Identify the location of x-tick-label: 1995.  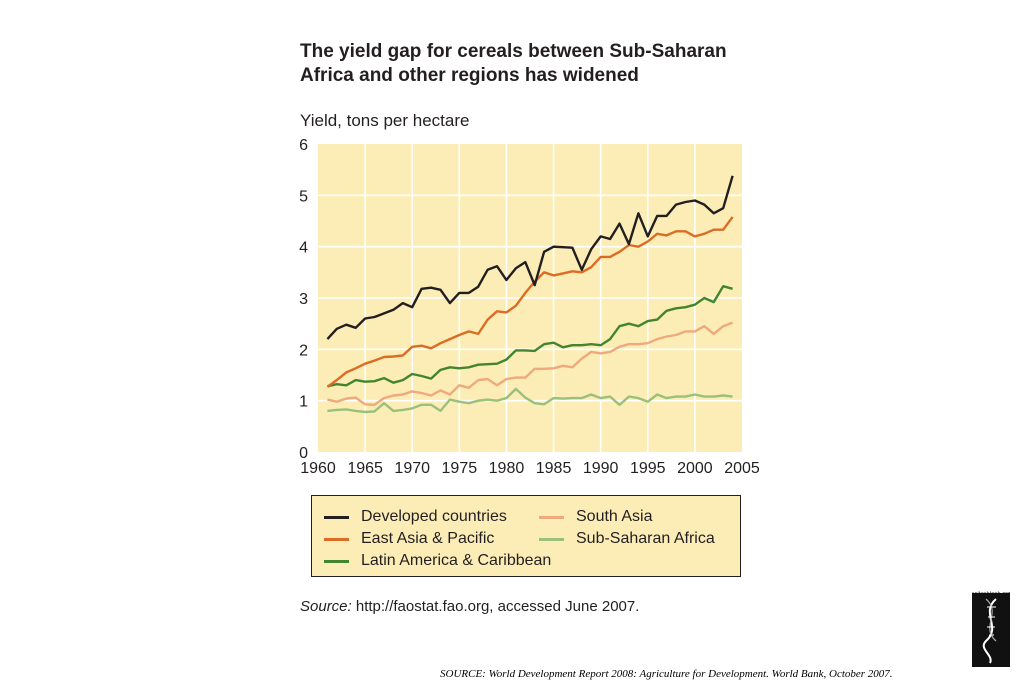
(648, 468).